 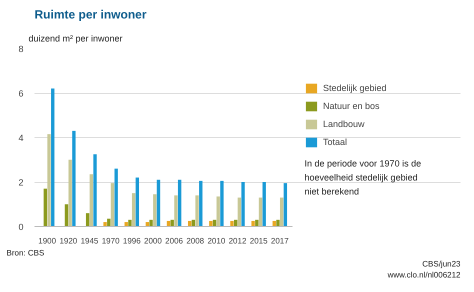 I want to click on x-tick-label: 2000, so click(x=153, y=241).